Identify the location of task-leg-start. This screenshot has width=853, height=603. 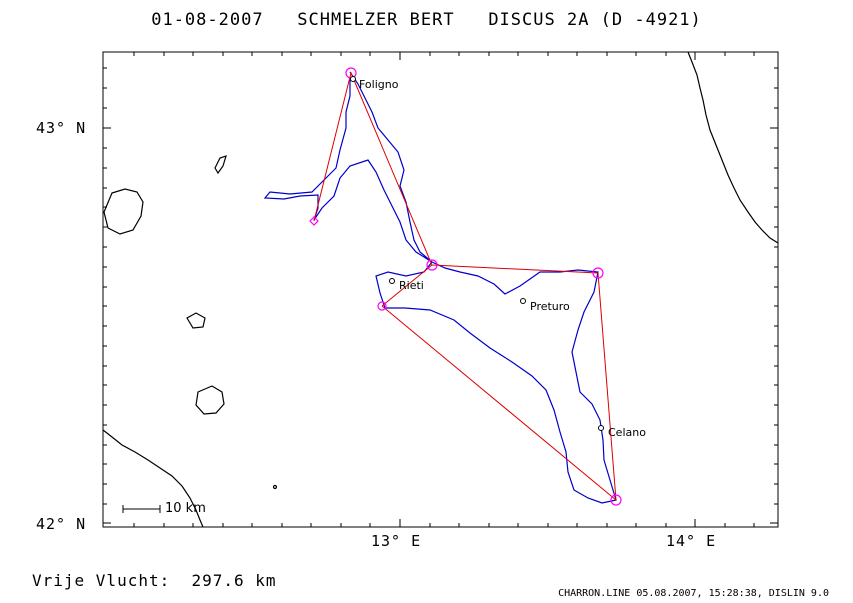
(407, 285).